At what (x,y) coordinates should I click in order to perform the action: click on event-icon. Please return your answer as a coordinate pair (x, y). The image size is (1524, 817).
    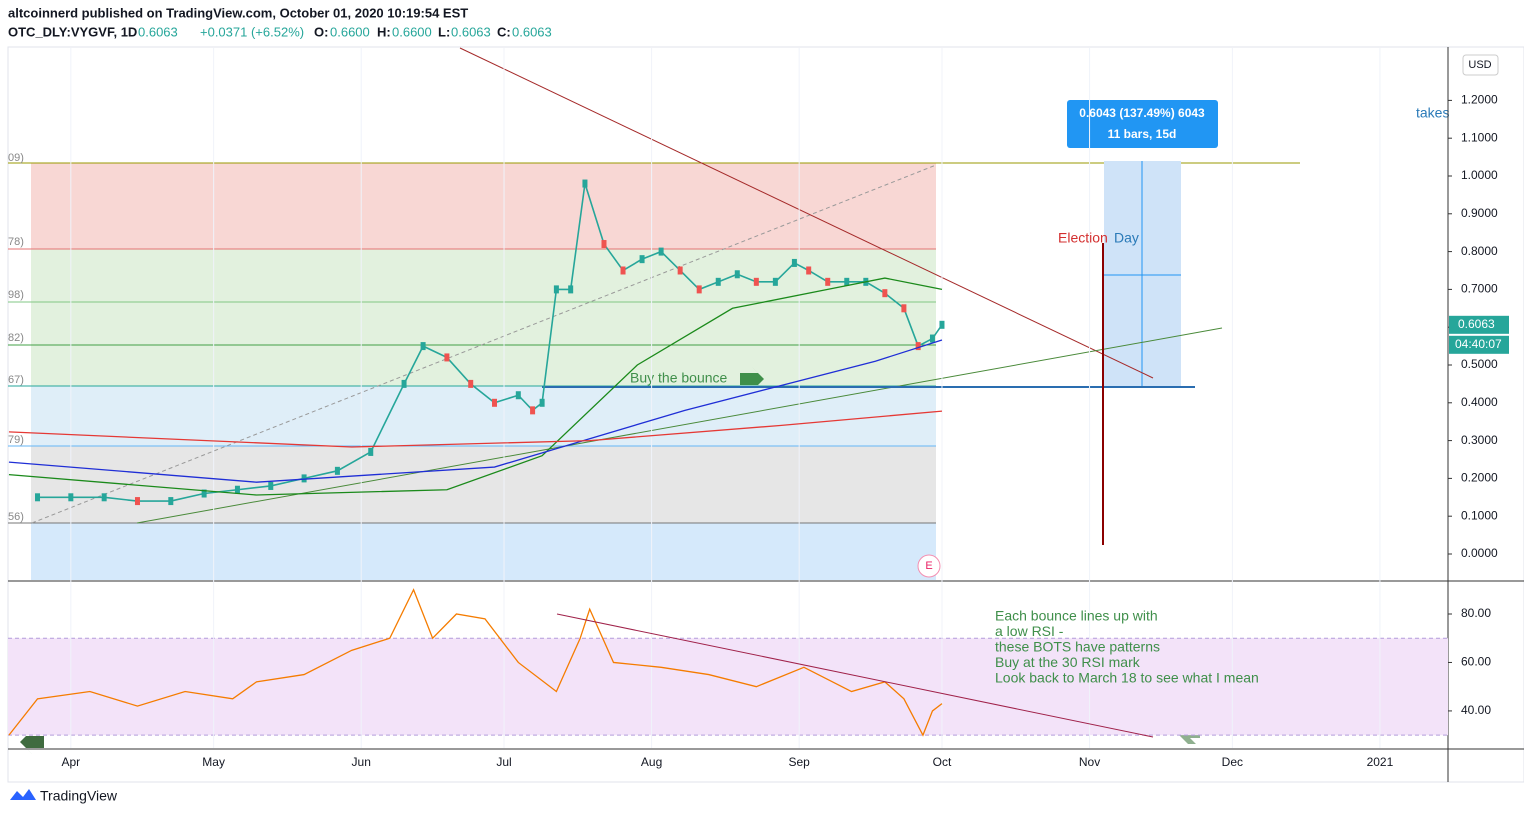
    Looking at the image, I should click on (929, 566).